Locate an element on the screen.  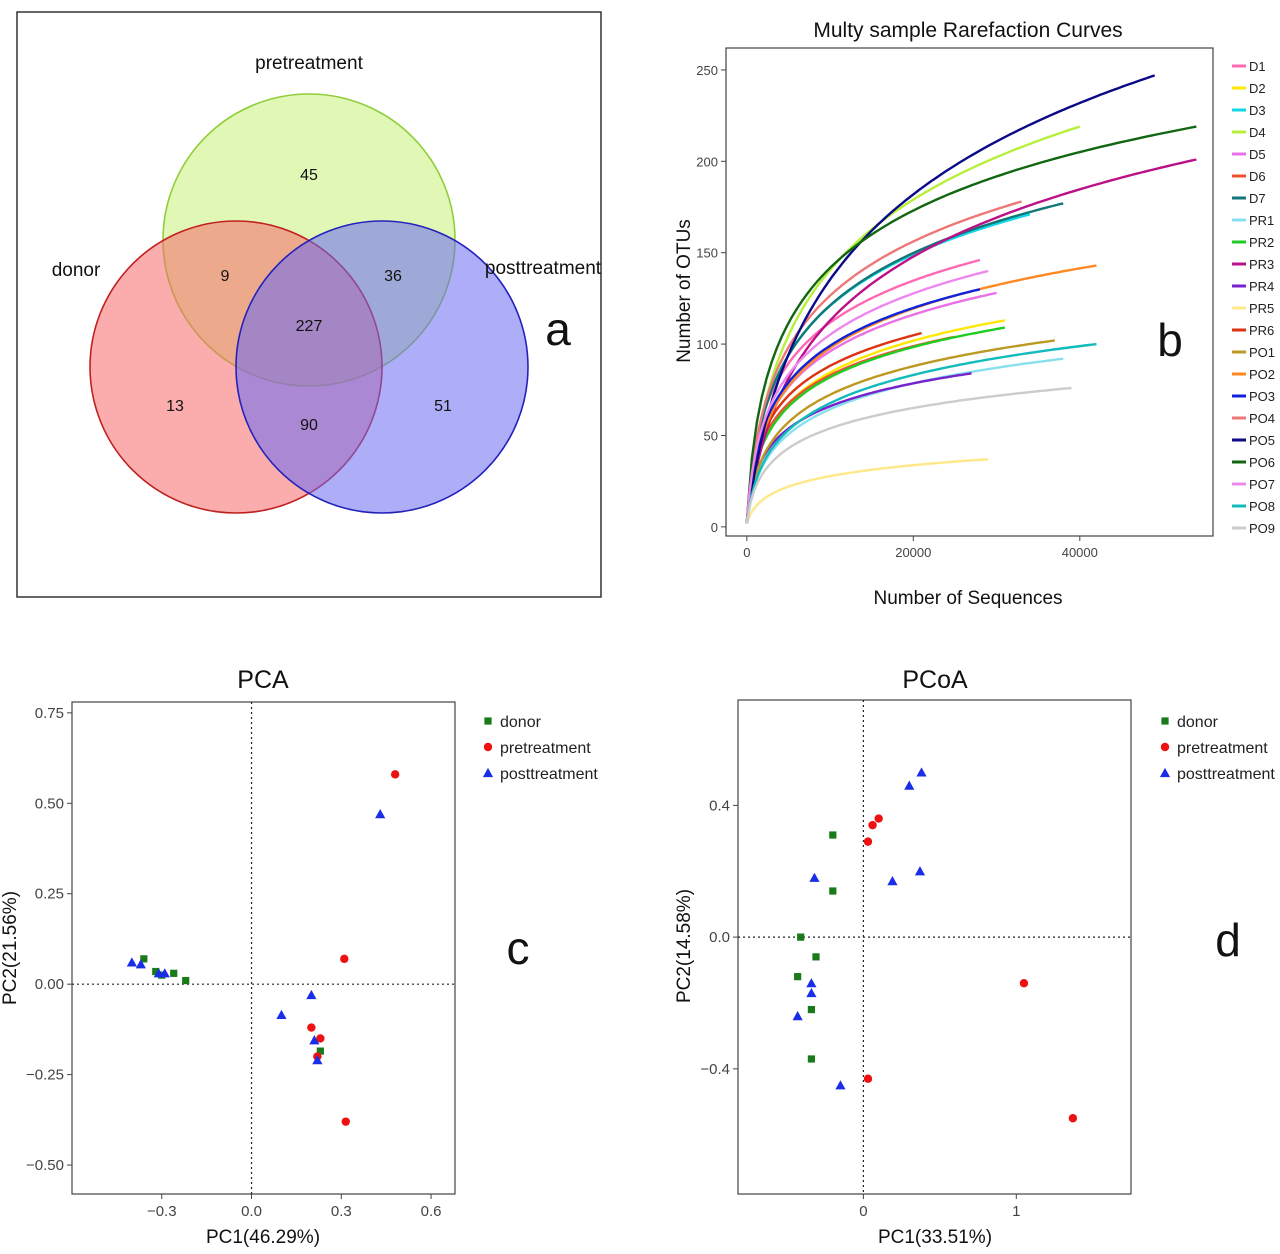
series-line-d1 is located at coordinates (863, 391).